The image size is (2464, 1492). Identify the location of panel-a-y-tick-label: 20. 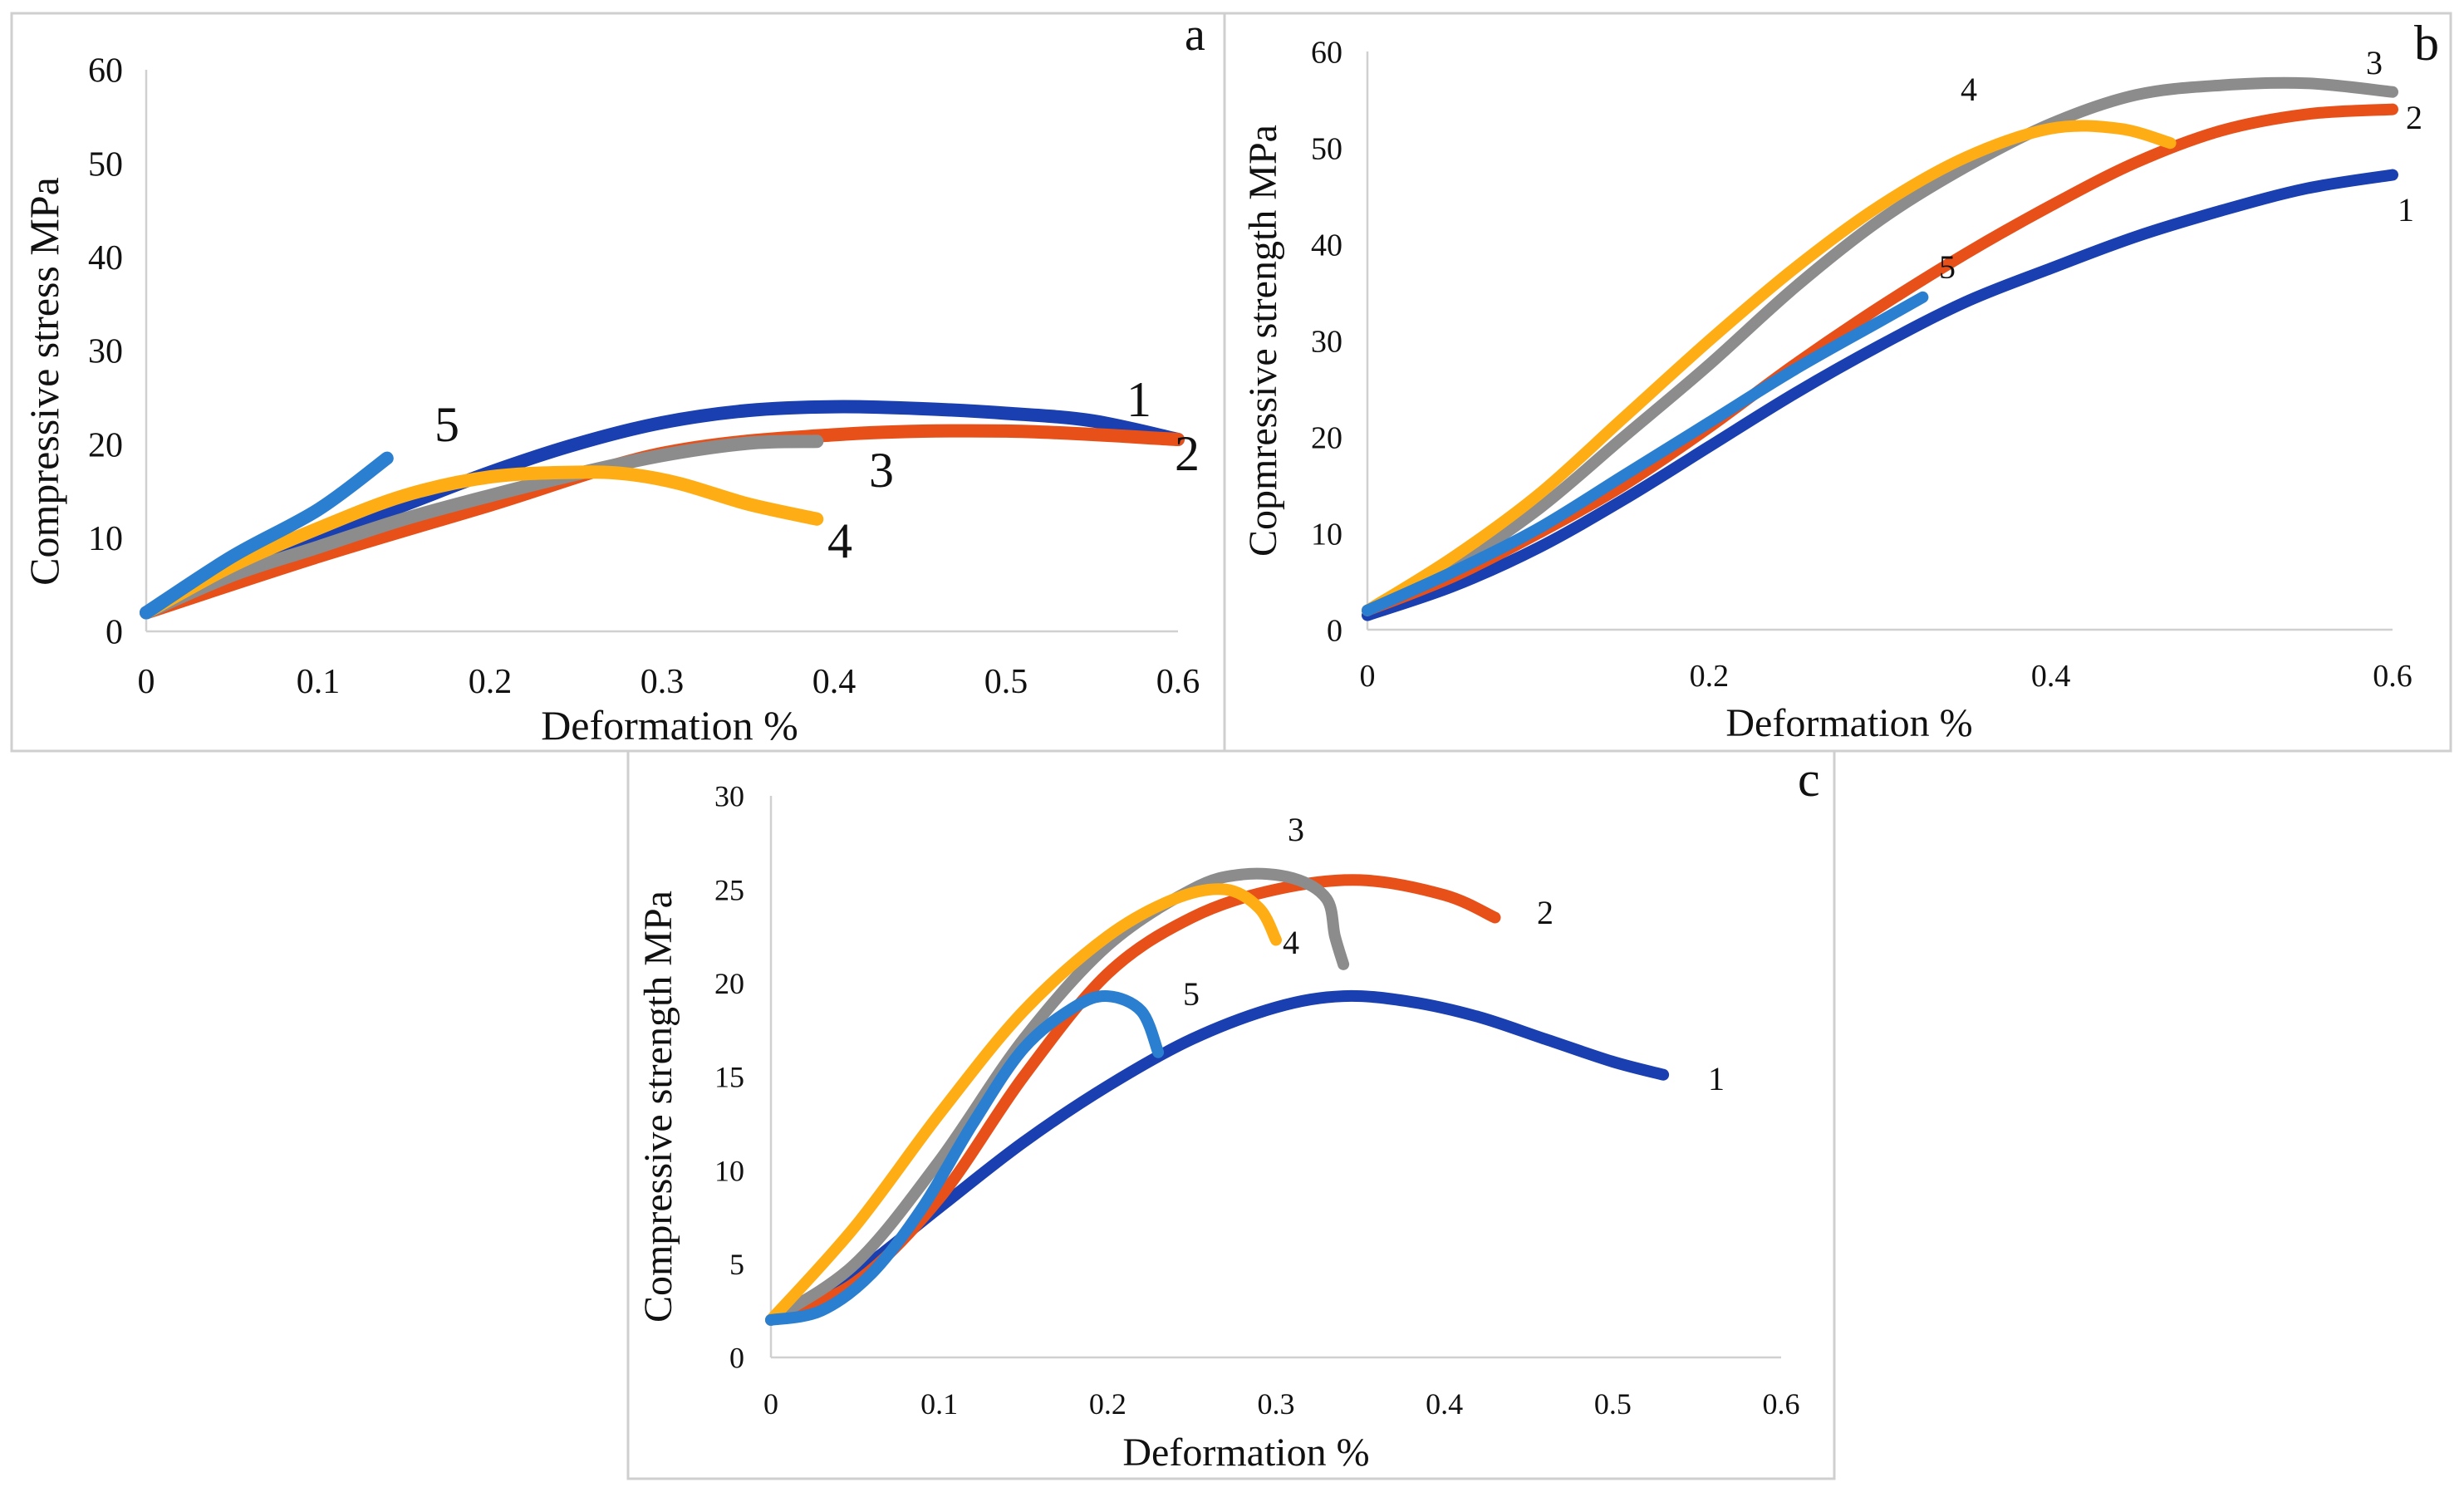
(105, 445).